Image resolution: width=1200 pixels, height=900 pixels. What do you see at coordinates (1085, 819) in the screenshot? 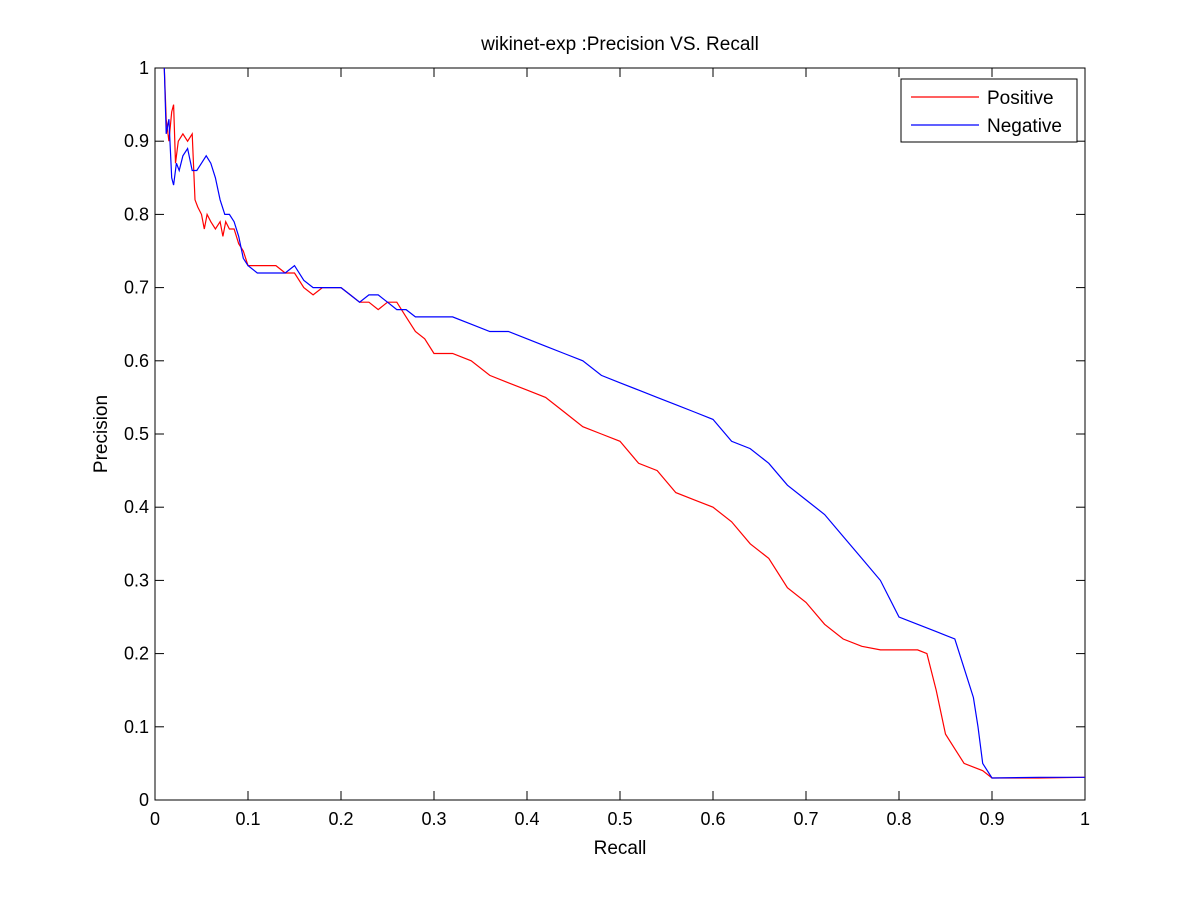
I see `x-tick-label: 1` at bounding box center [1085, 819].